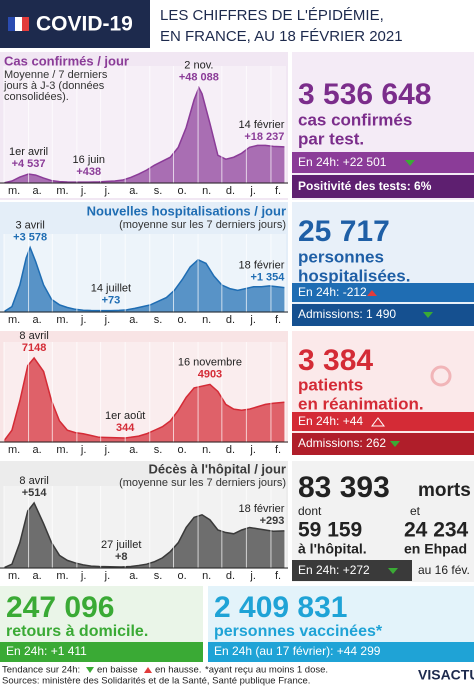 The width and height of the screenshot is (474, 688). I want to click on logo: VISACTU, so click(446, 675).